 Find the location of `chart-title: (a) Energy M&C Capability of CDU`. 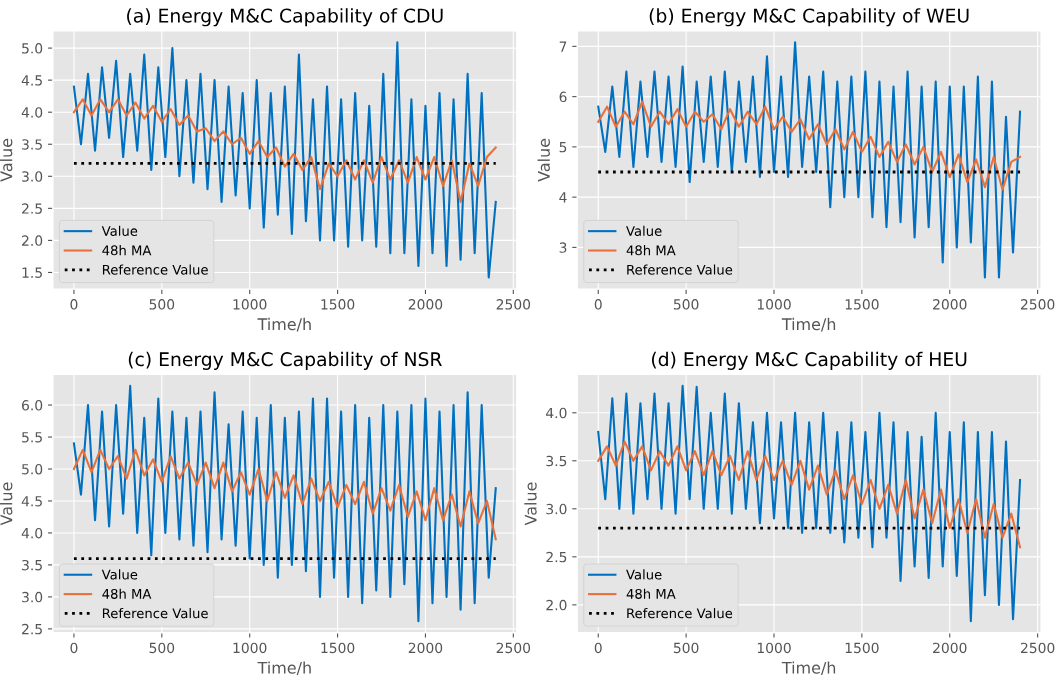

chart-title: (a) Energy M&C Capability of CDU is located at coordinates (285, 17).